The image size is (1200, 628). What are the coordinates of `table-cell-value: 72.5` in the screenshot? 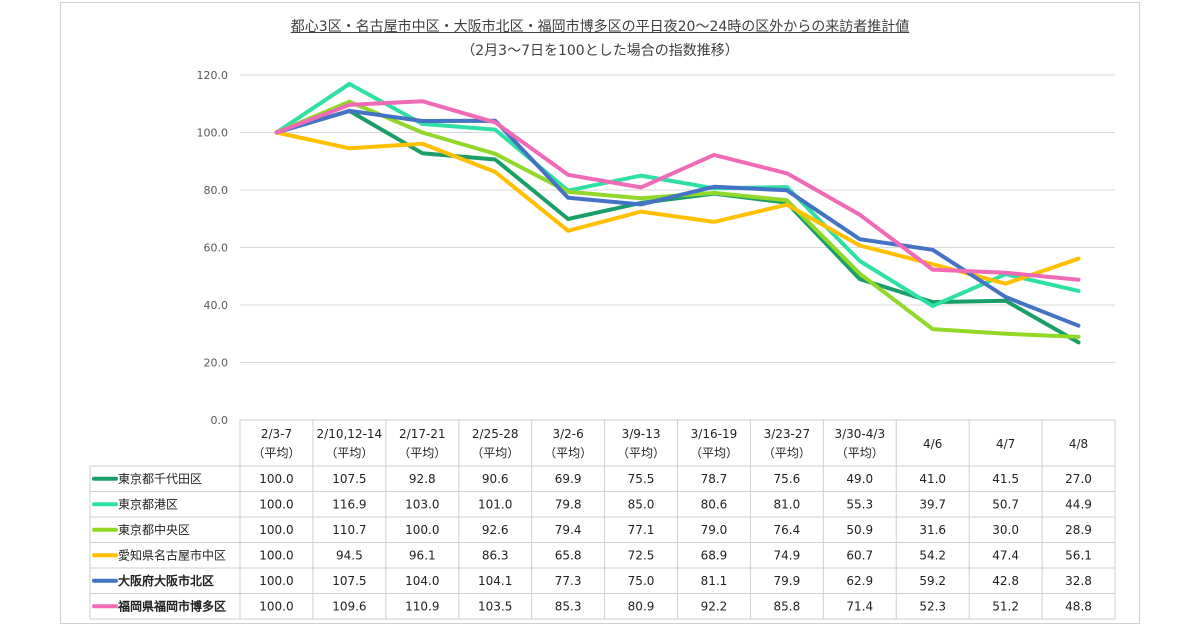 It's located at (641, 555).